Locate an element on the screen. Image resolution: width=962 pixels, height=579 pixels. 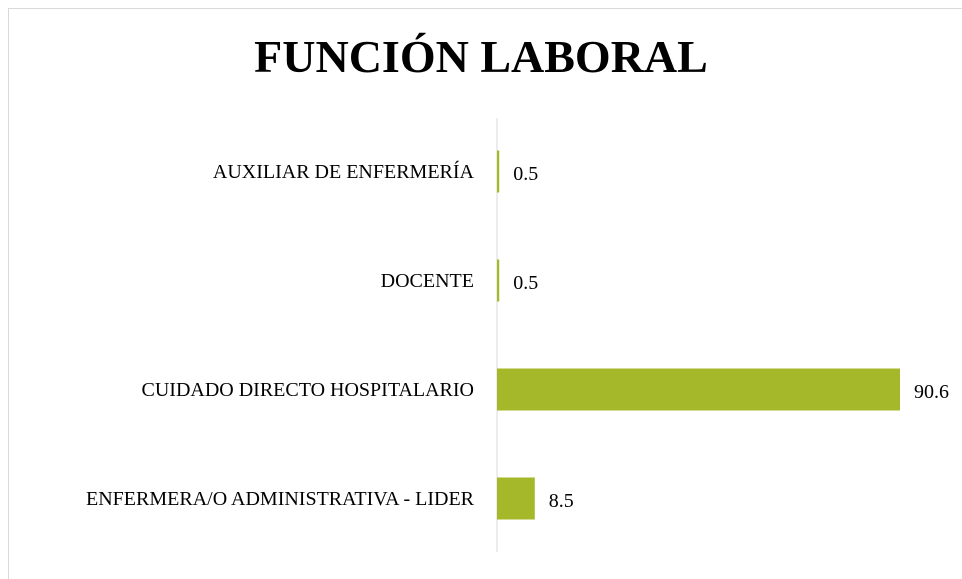
value-label: 90.6 is located at coordinates (931, 392).